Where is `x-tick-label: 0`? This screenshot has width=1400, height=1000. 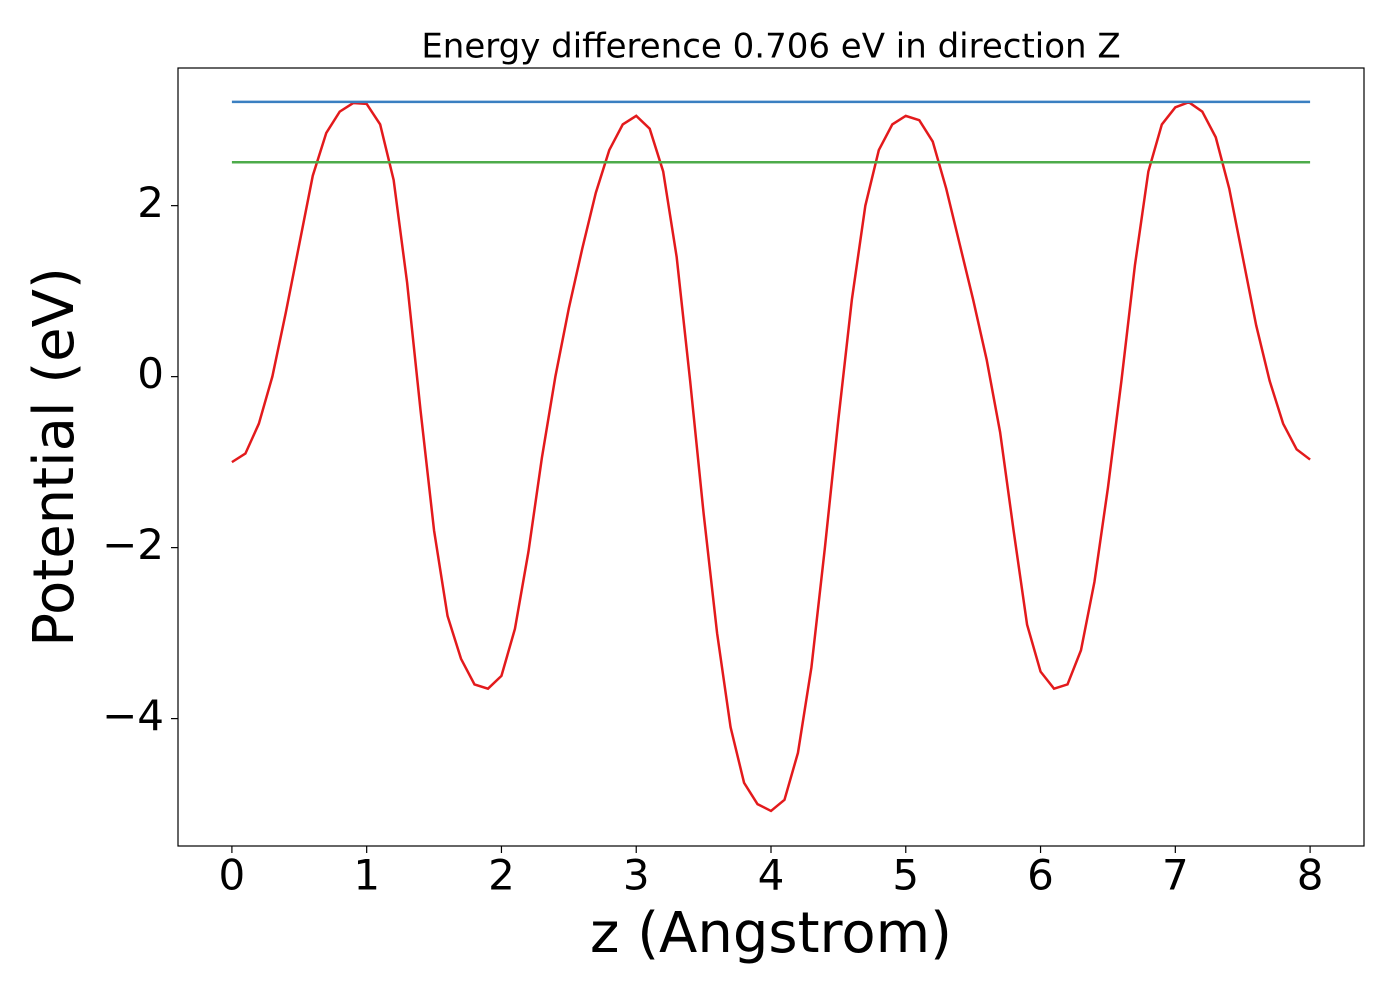
x-tick-label: 0 is located at coordinates (232, 875).